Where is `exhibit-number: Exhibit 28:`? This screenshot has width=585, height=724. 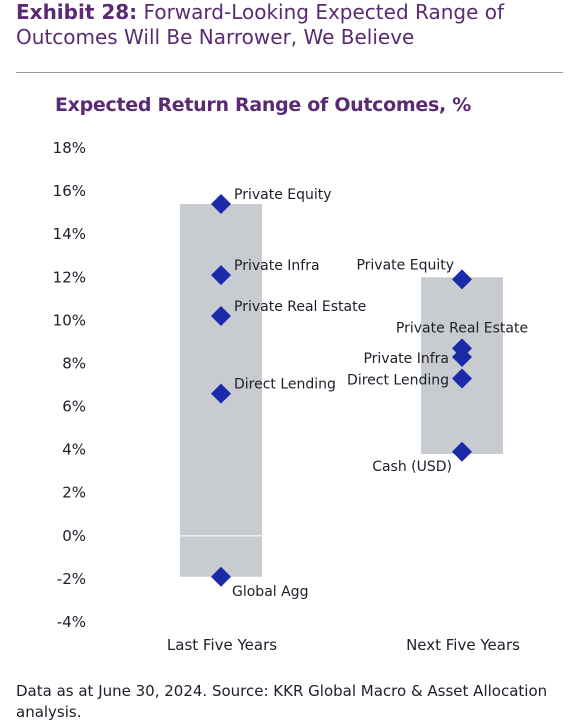 exhibit-number: Exhibit 28: is located at coordinates (77, 12).